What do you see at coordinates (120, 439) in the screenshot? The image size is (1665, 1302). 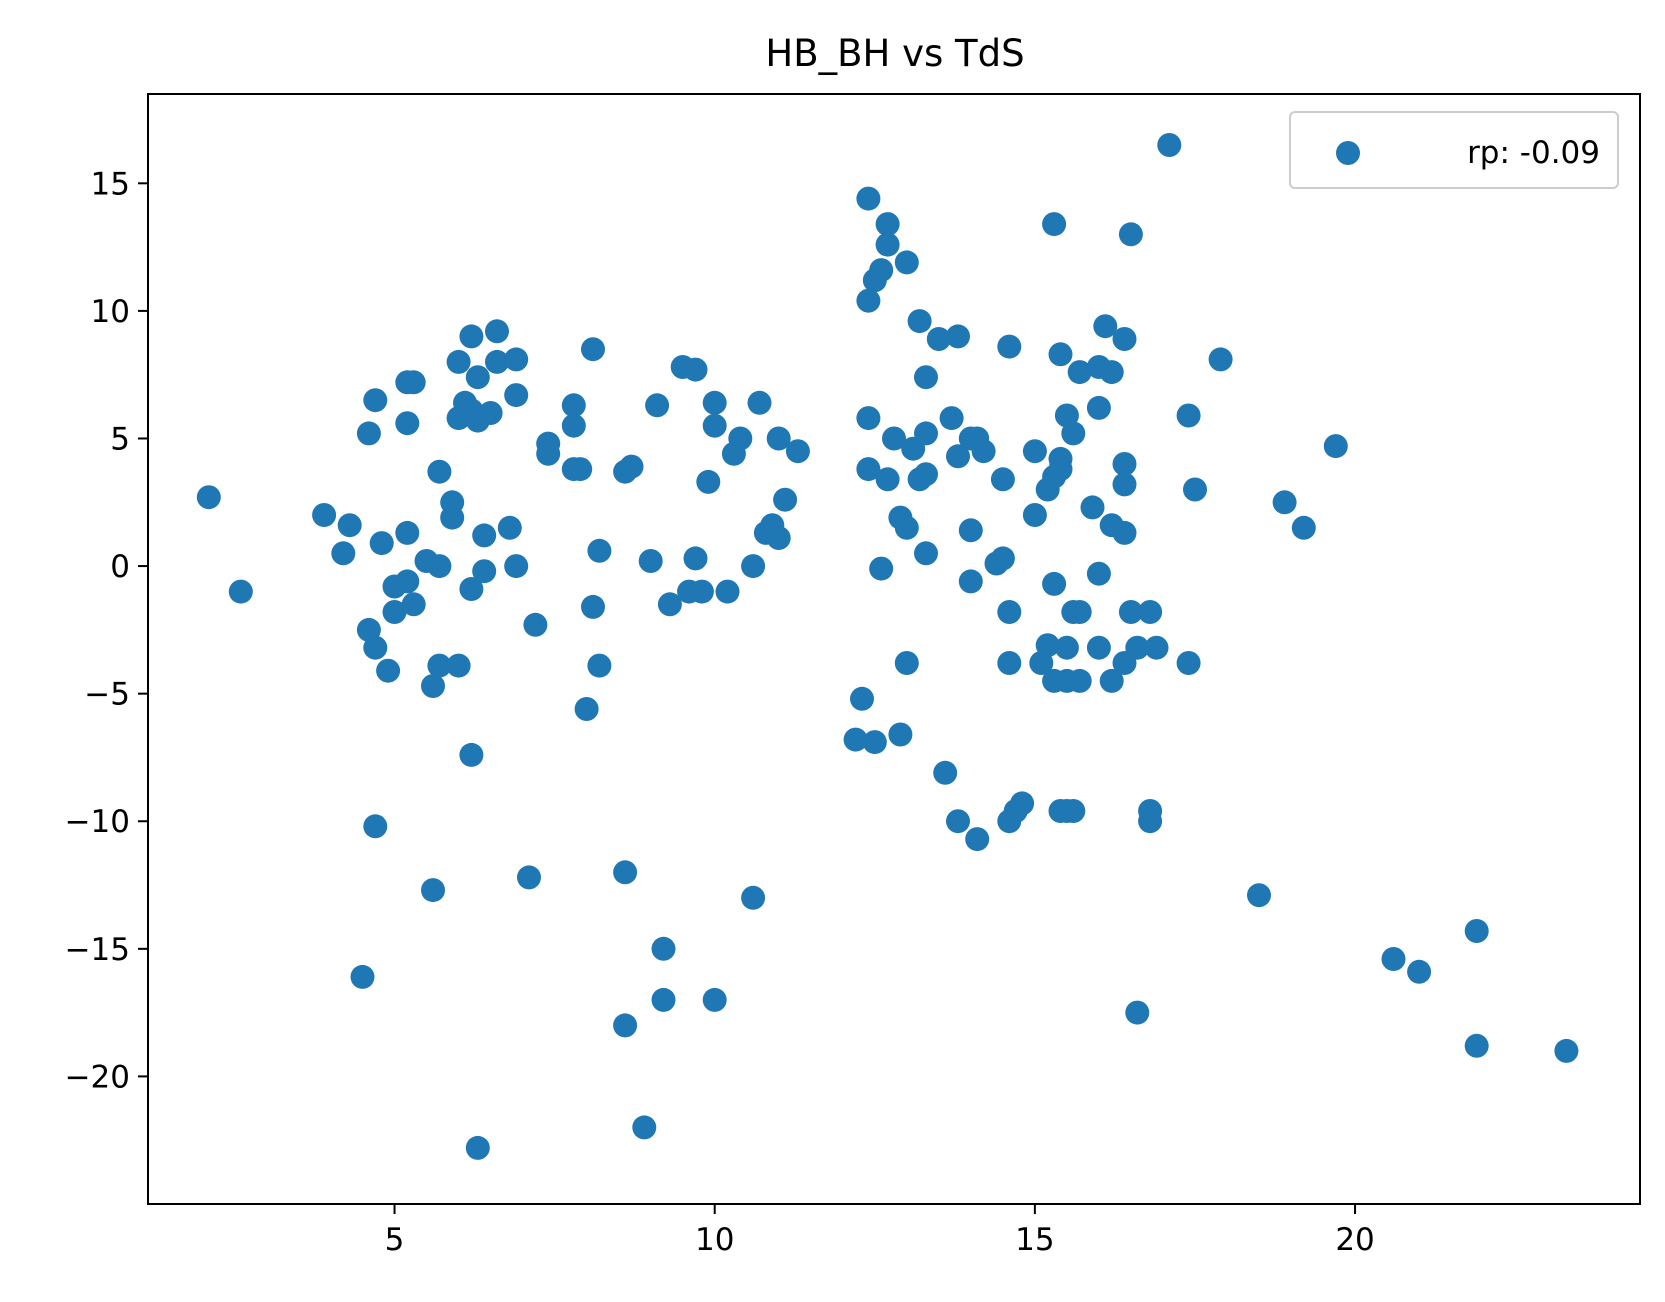 I see `y-tick-label: 5` at bounding box center [120, 439].